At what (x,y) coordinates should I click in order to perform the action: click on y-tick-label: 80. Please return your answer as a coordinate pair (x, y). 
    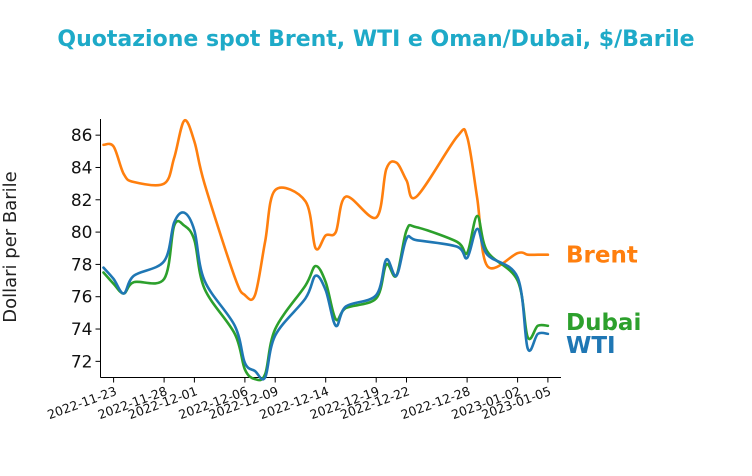
    Looking at the image, I should click on (82, 233).